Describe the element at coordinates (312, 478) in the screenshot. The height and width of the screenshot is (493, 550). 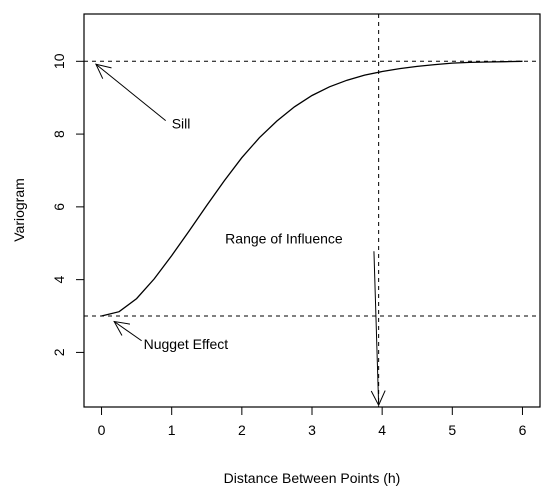
I see `x-axis-label: Distance Between Points (h)` at that location.